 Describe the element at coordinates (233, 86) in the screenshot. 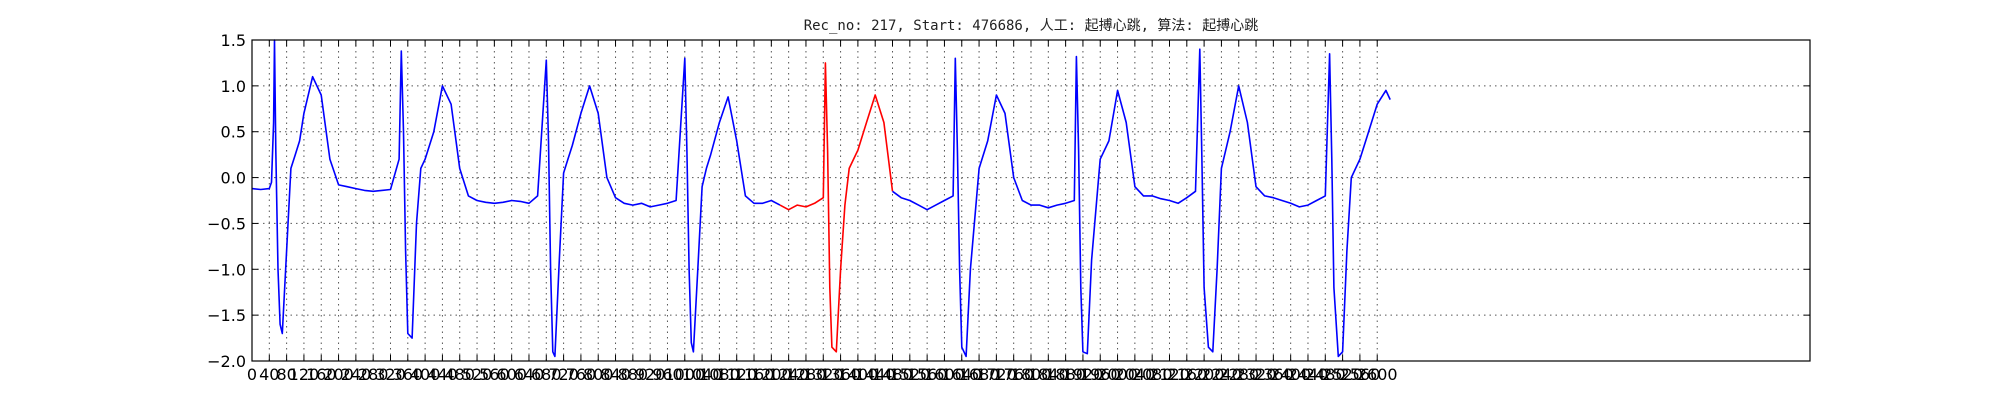

I see `y-tick-label: 1.0` at that location.